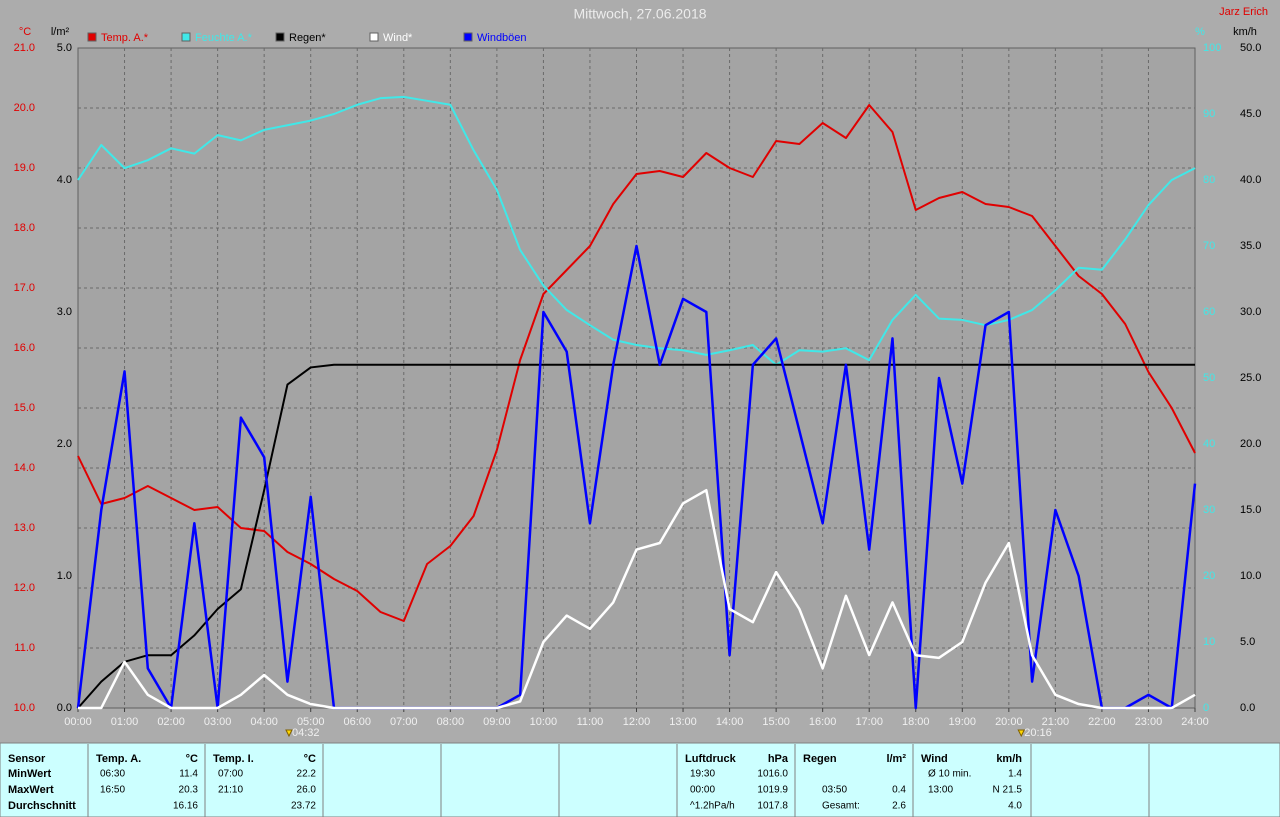 This screenshot has height=817, width=1280. I want to click on y-tick-label: 1.0, so click(64, 576).